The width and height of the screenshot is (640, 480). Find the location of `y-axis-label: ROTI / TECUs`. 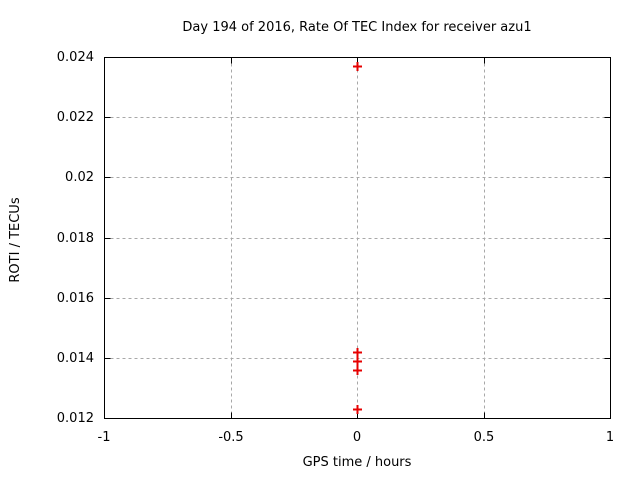

y-axis-label: ROTI / TECUs is located at coordinates (15, 239).